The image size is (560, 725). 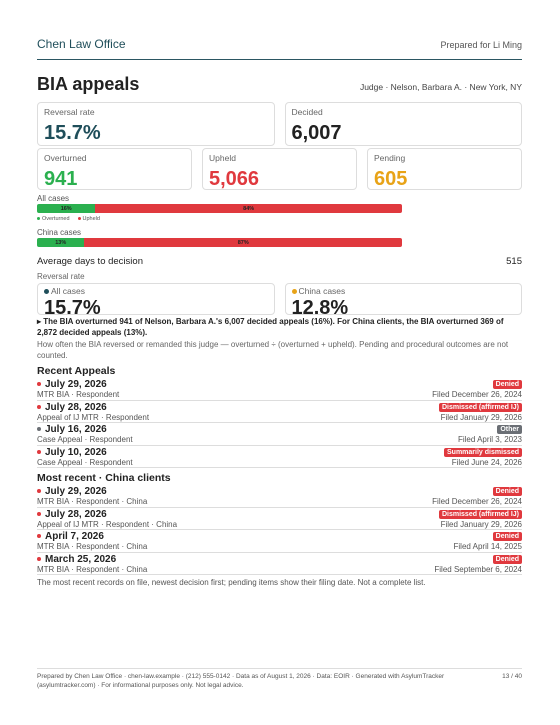 I want to click on reversal-card-value: 12.8%, so click(x=320, y=308).